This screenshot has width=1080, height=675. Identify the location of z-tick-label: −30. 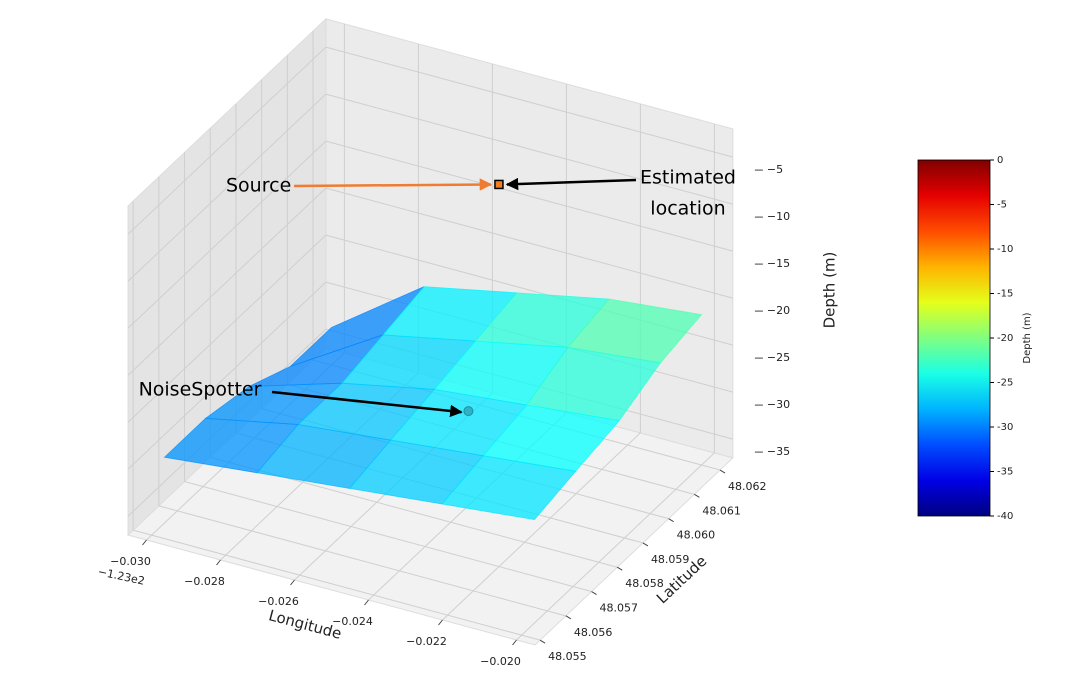
(778, 404).